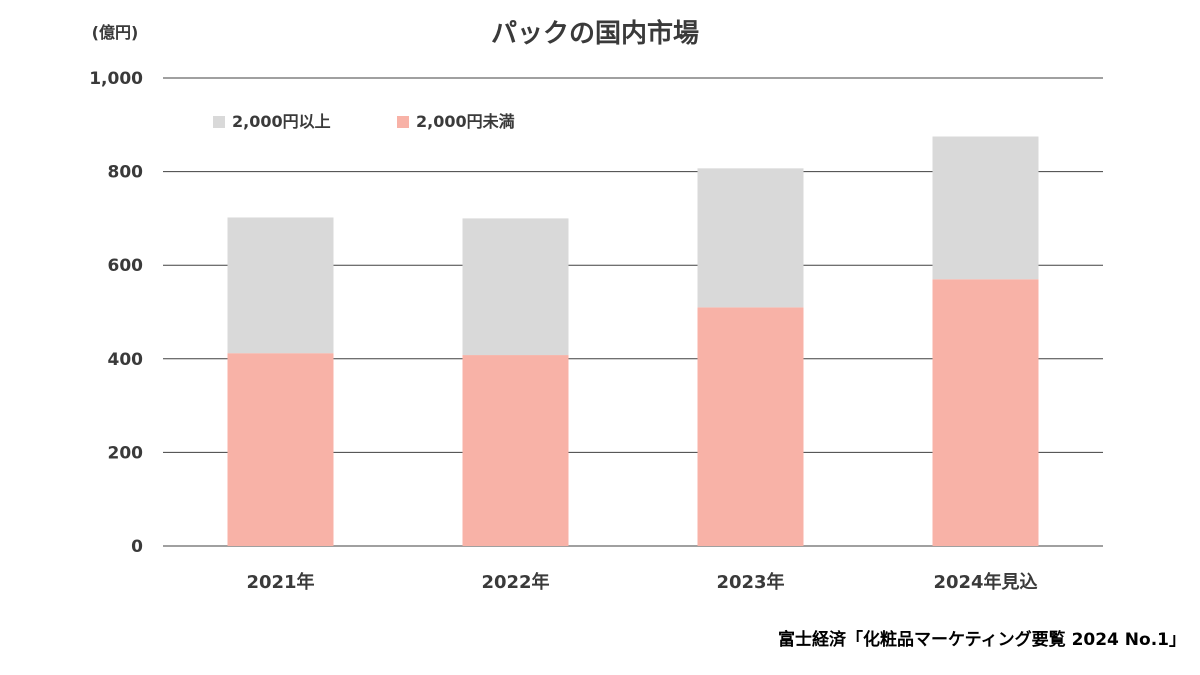 Image resolution: width=1200 pixels, height=675 pixels. What do you see at coordinates (137, 547) in the screenshot?
I see `y-tick-label: 0` at bounding box center [137, 547].